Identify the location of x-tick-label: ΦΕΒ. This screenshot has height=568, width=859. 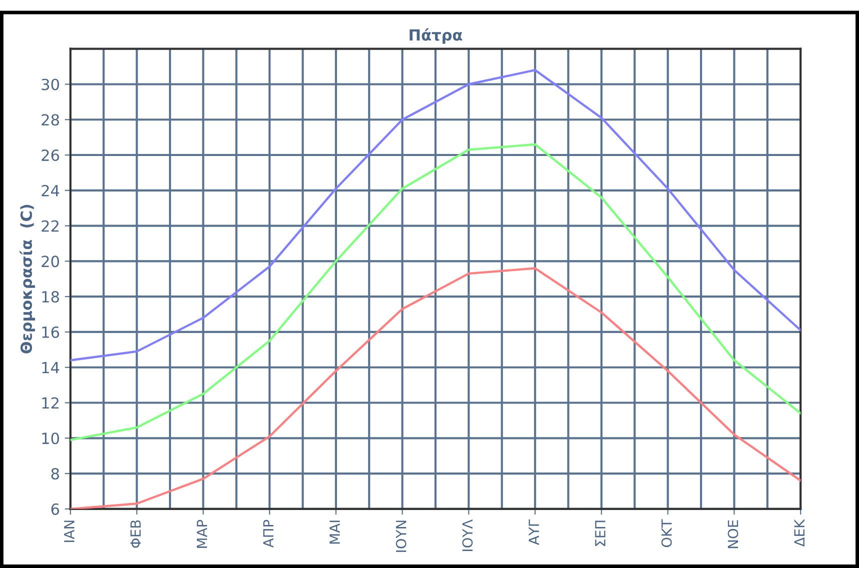
(135, 534).